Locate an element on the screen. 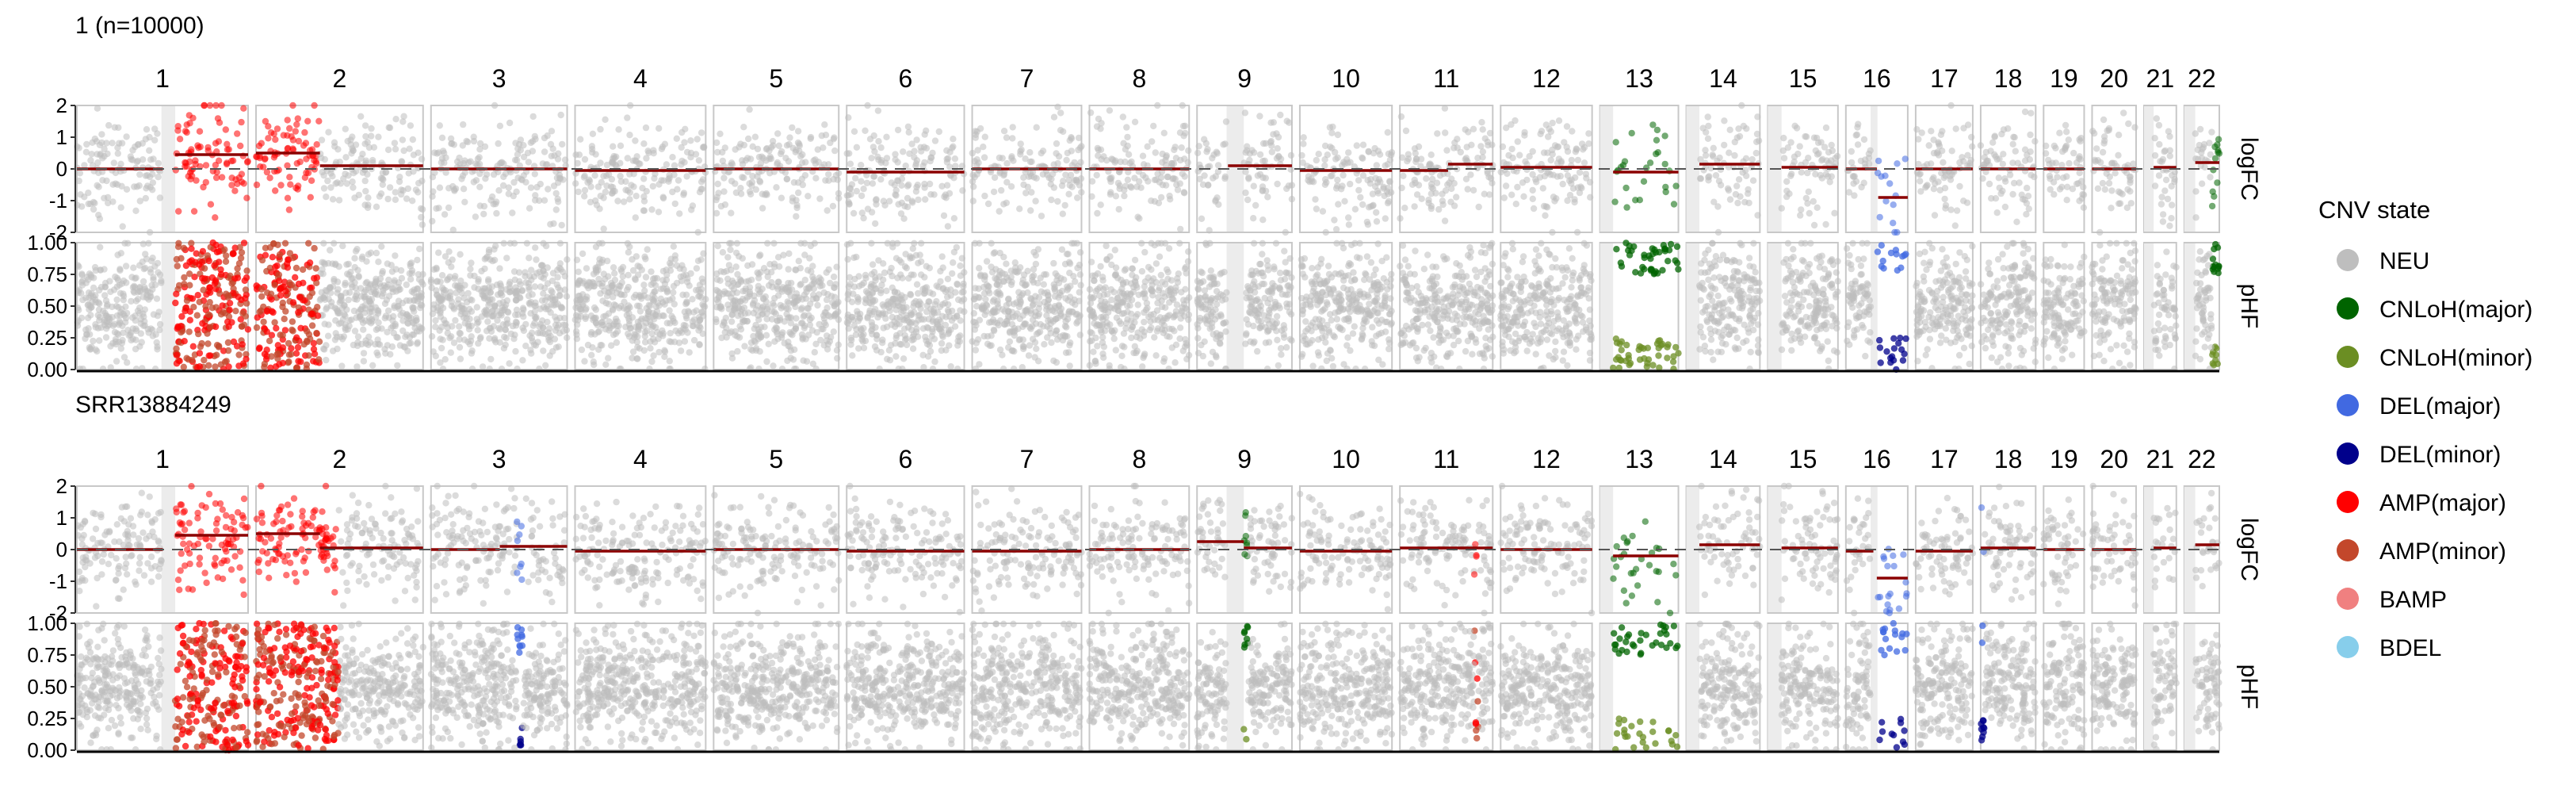 Image resolution: width=2576 pixels, height=793 pixels. chromosome-label: 10 is located at coordinates (1346, 79).